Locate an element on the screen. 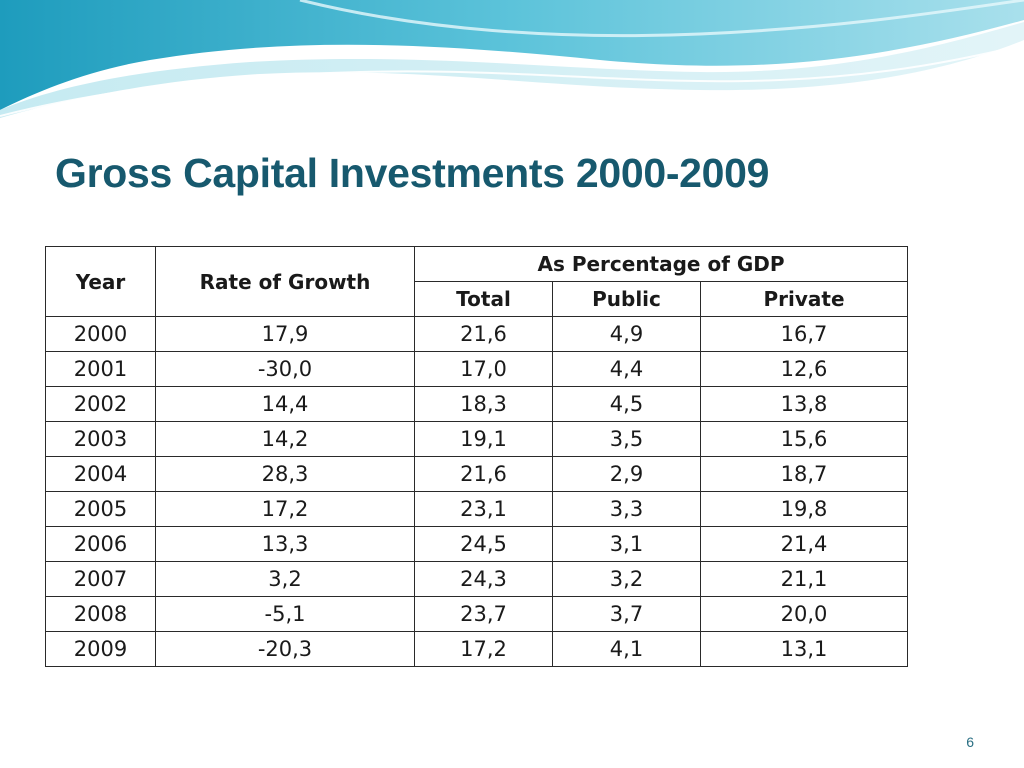 This screenshot has width=1024, height=768. cell-year: 2003 is located at coordinates (100, 439).